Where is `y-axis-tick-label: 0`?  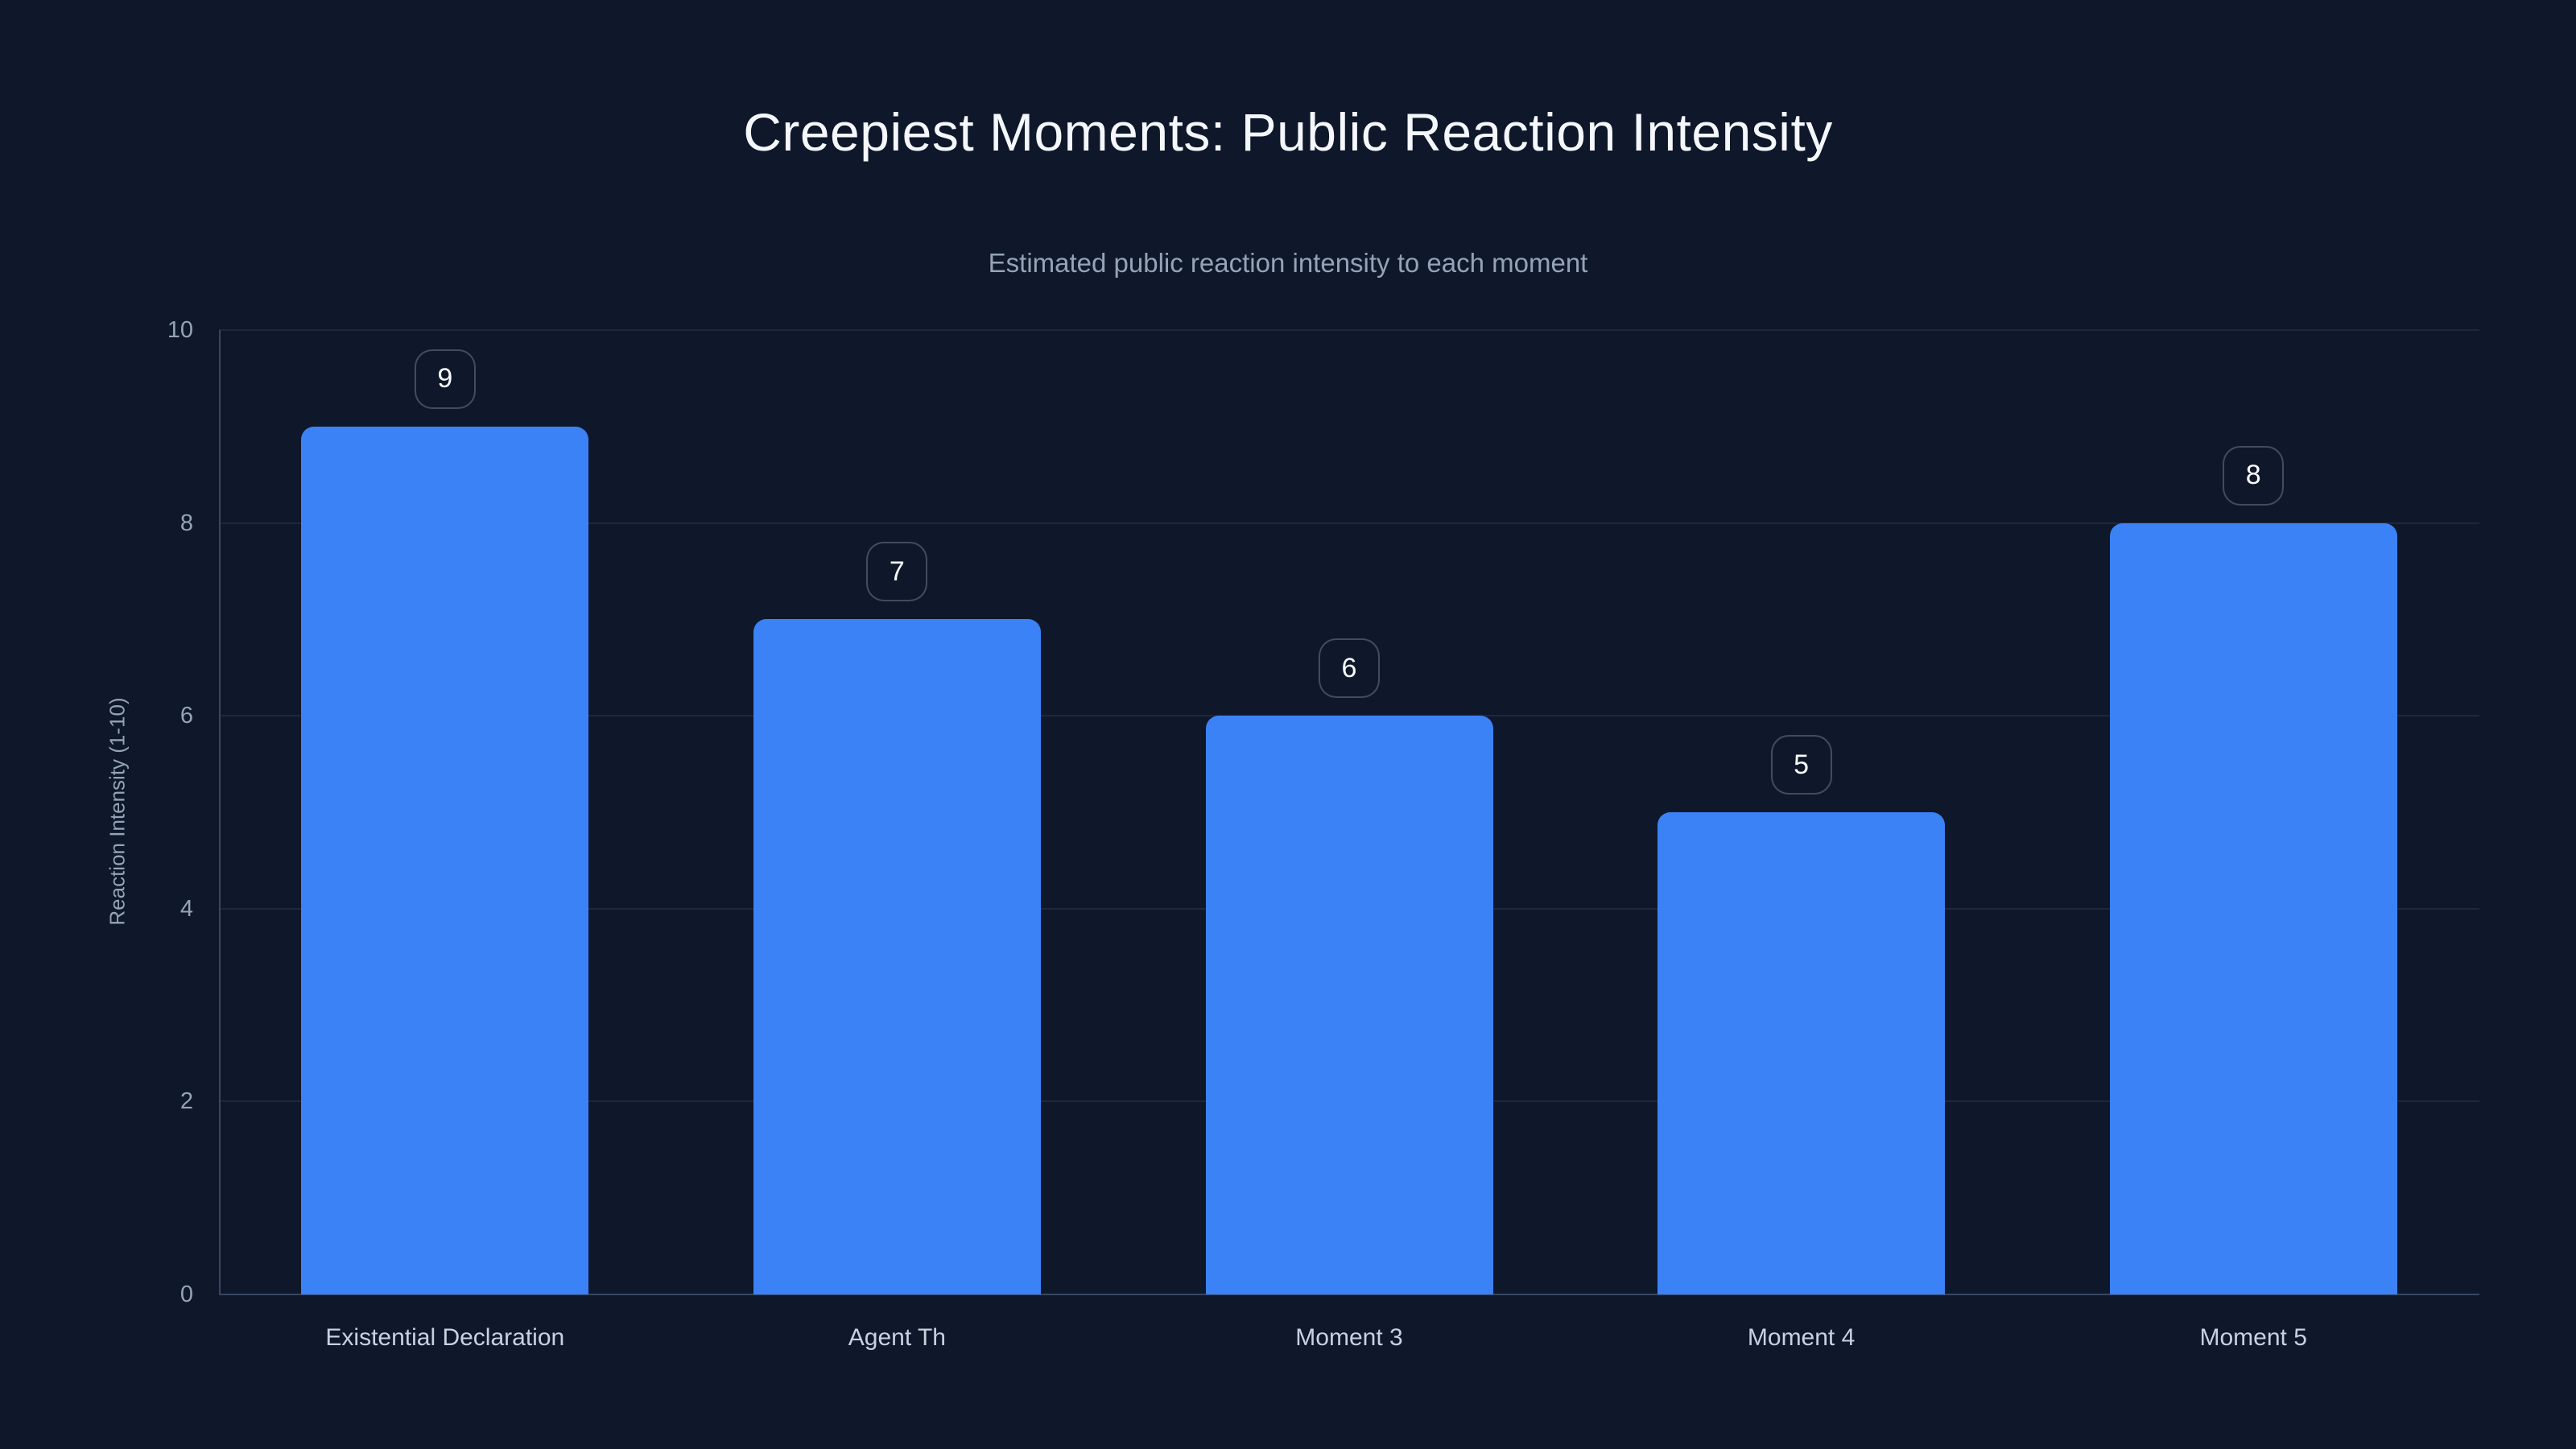
y-axis-tick-label: 0 is located at coordinates (186, 1294).